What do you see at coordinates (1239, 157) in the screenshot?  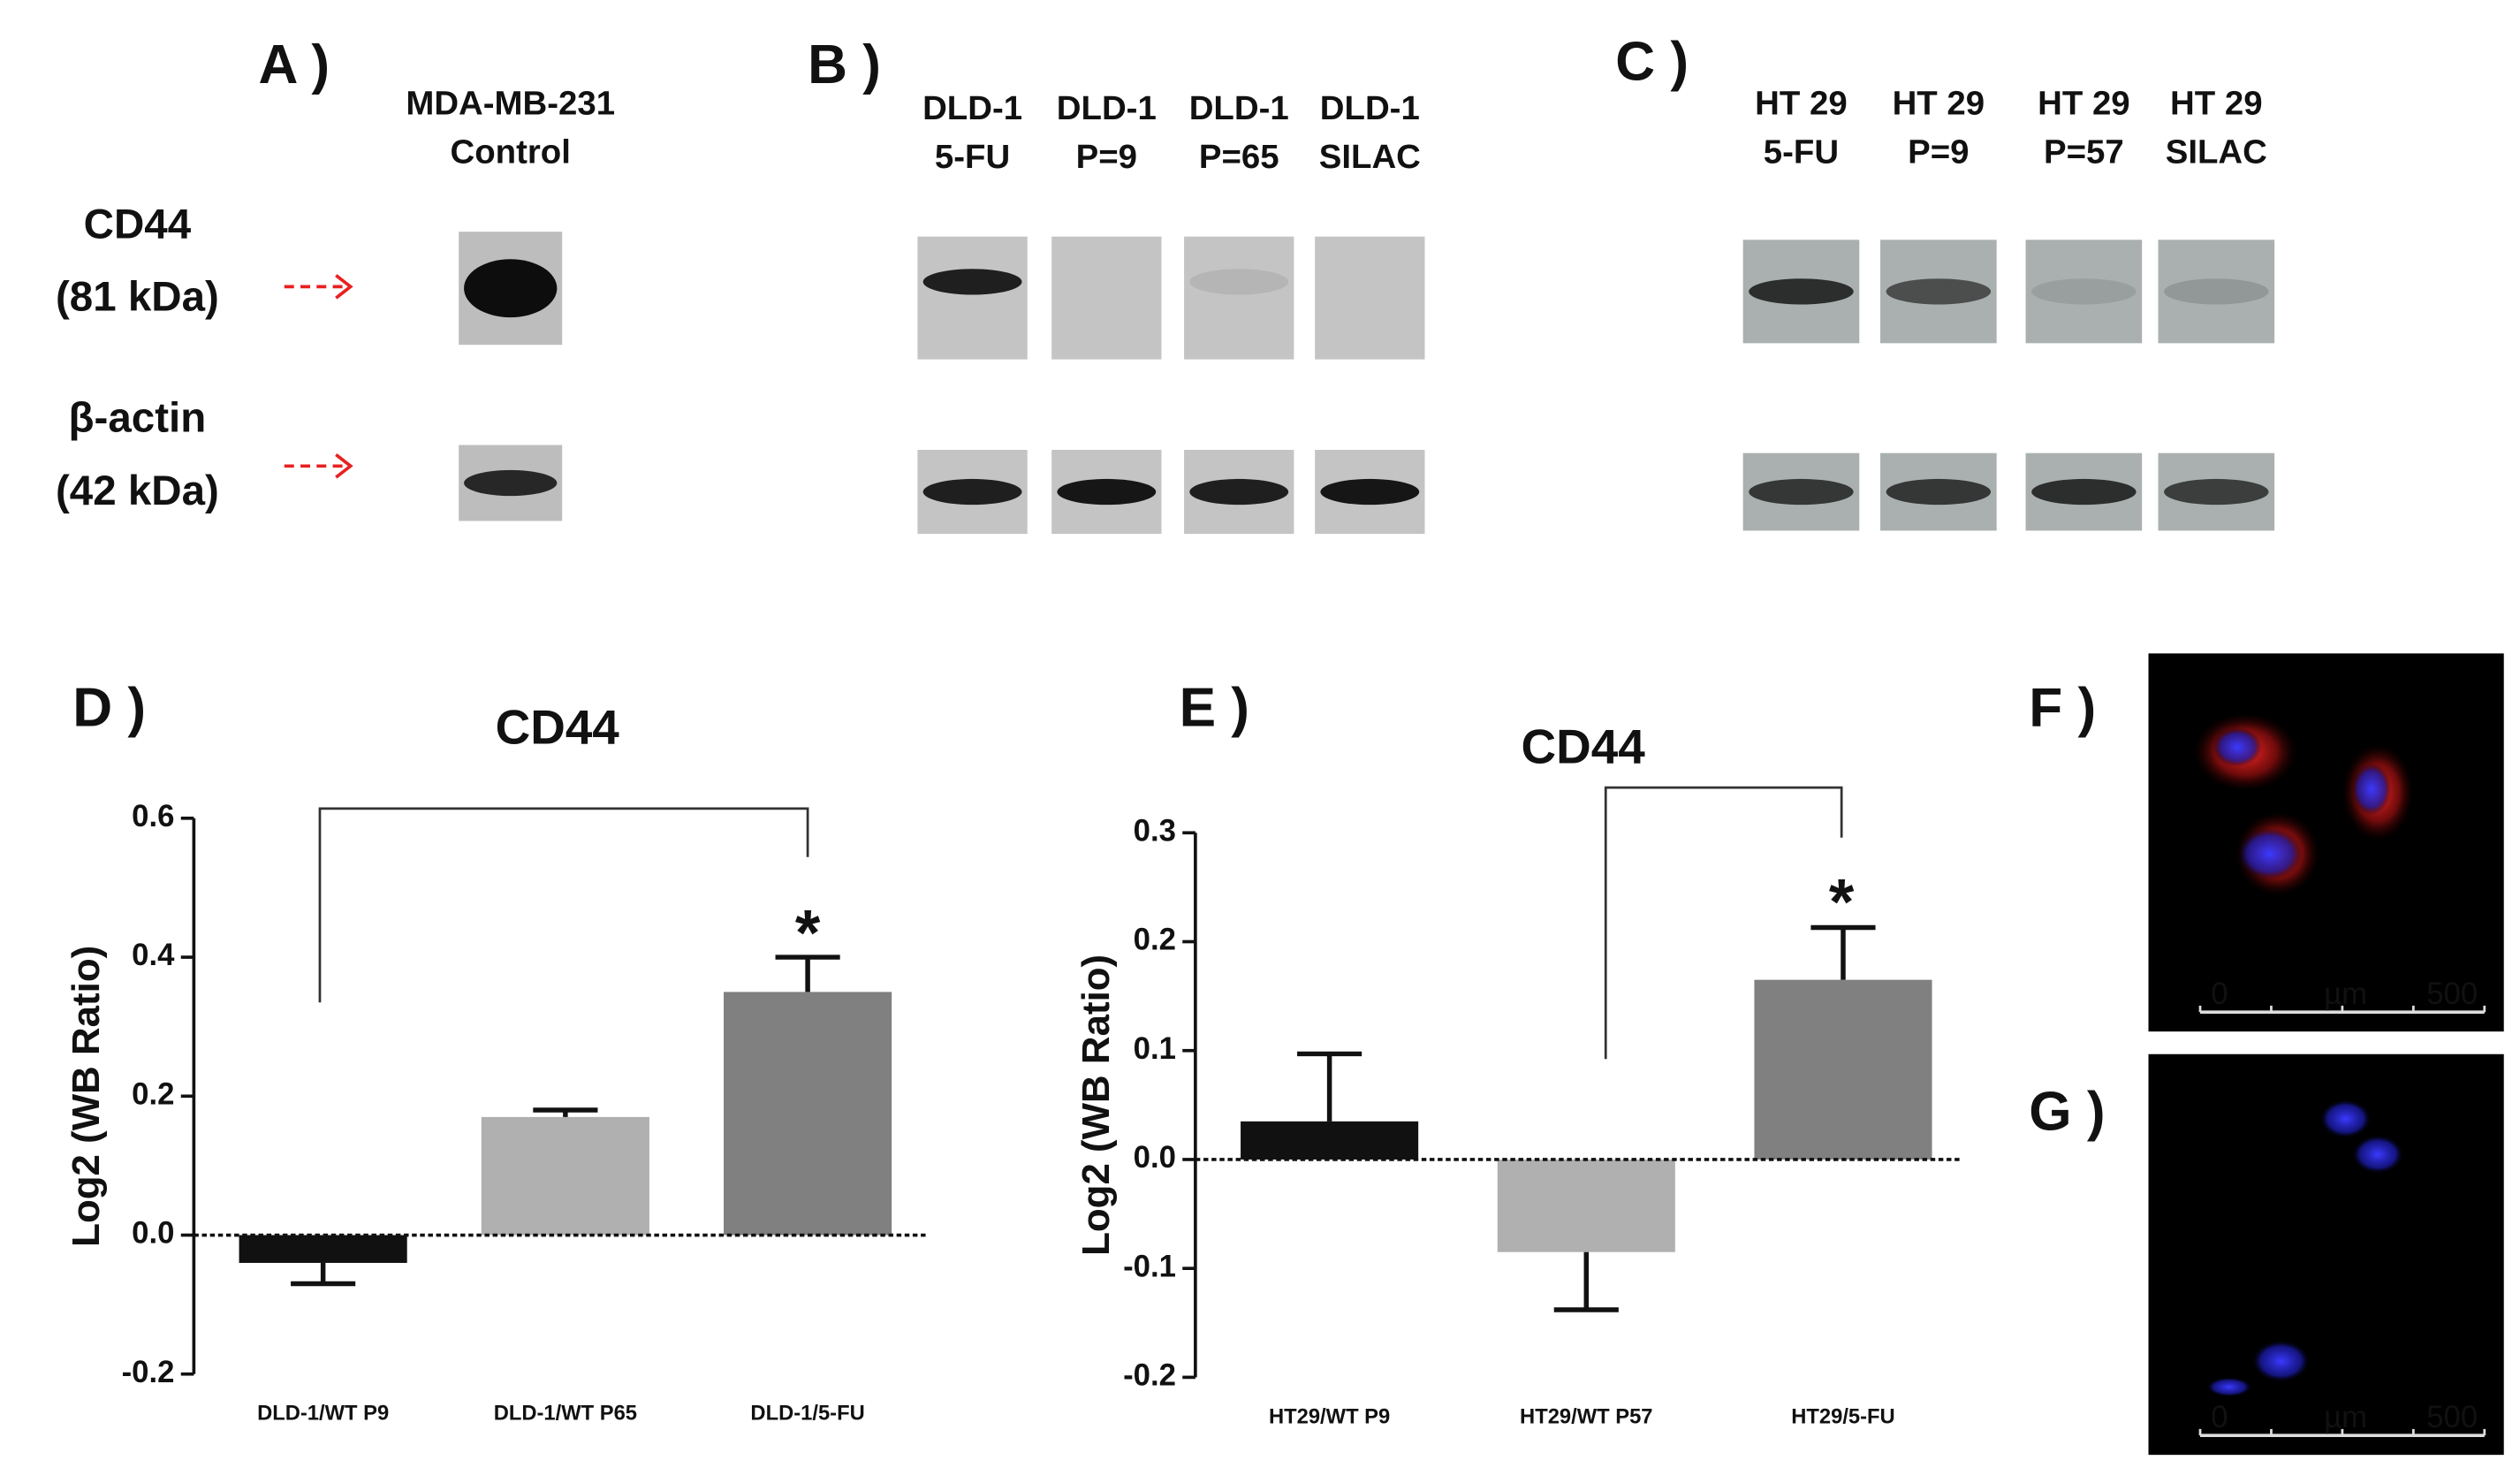 I see `lane-label: P=65` at bounding box center [1239, 157].